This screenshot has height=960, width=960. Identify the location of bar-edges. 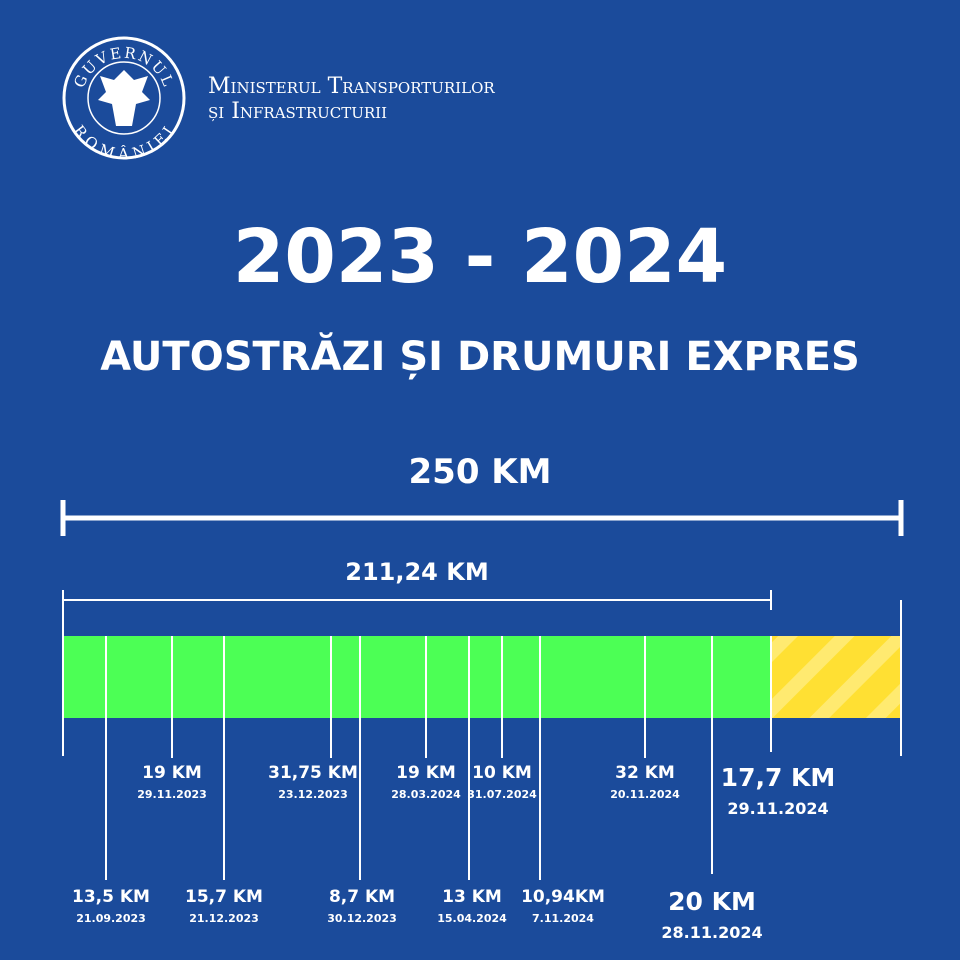
(482, 678).